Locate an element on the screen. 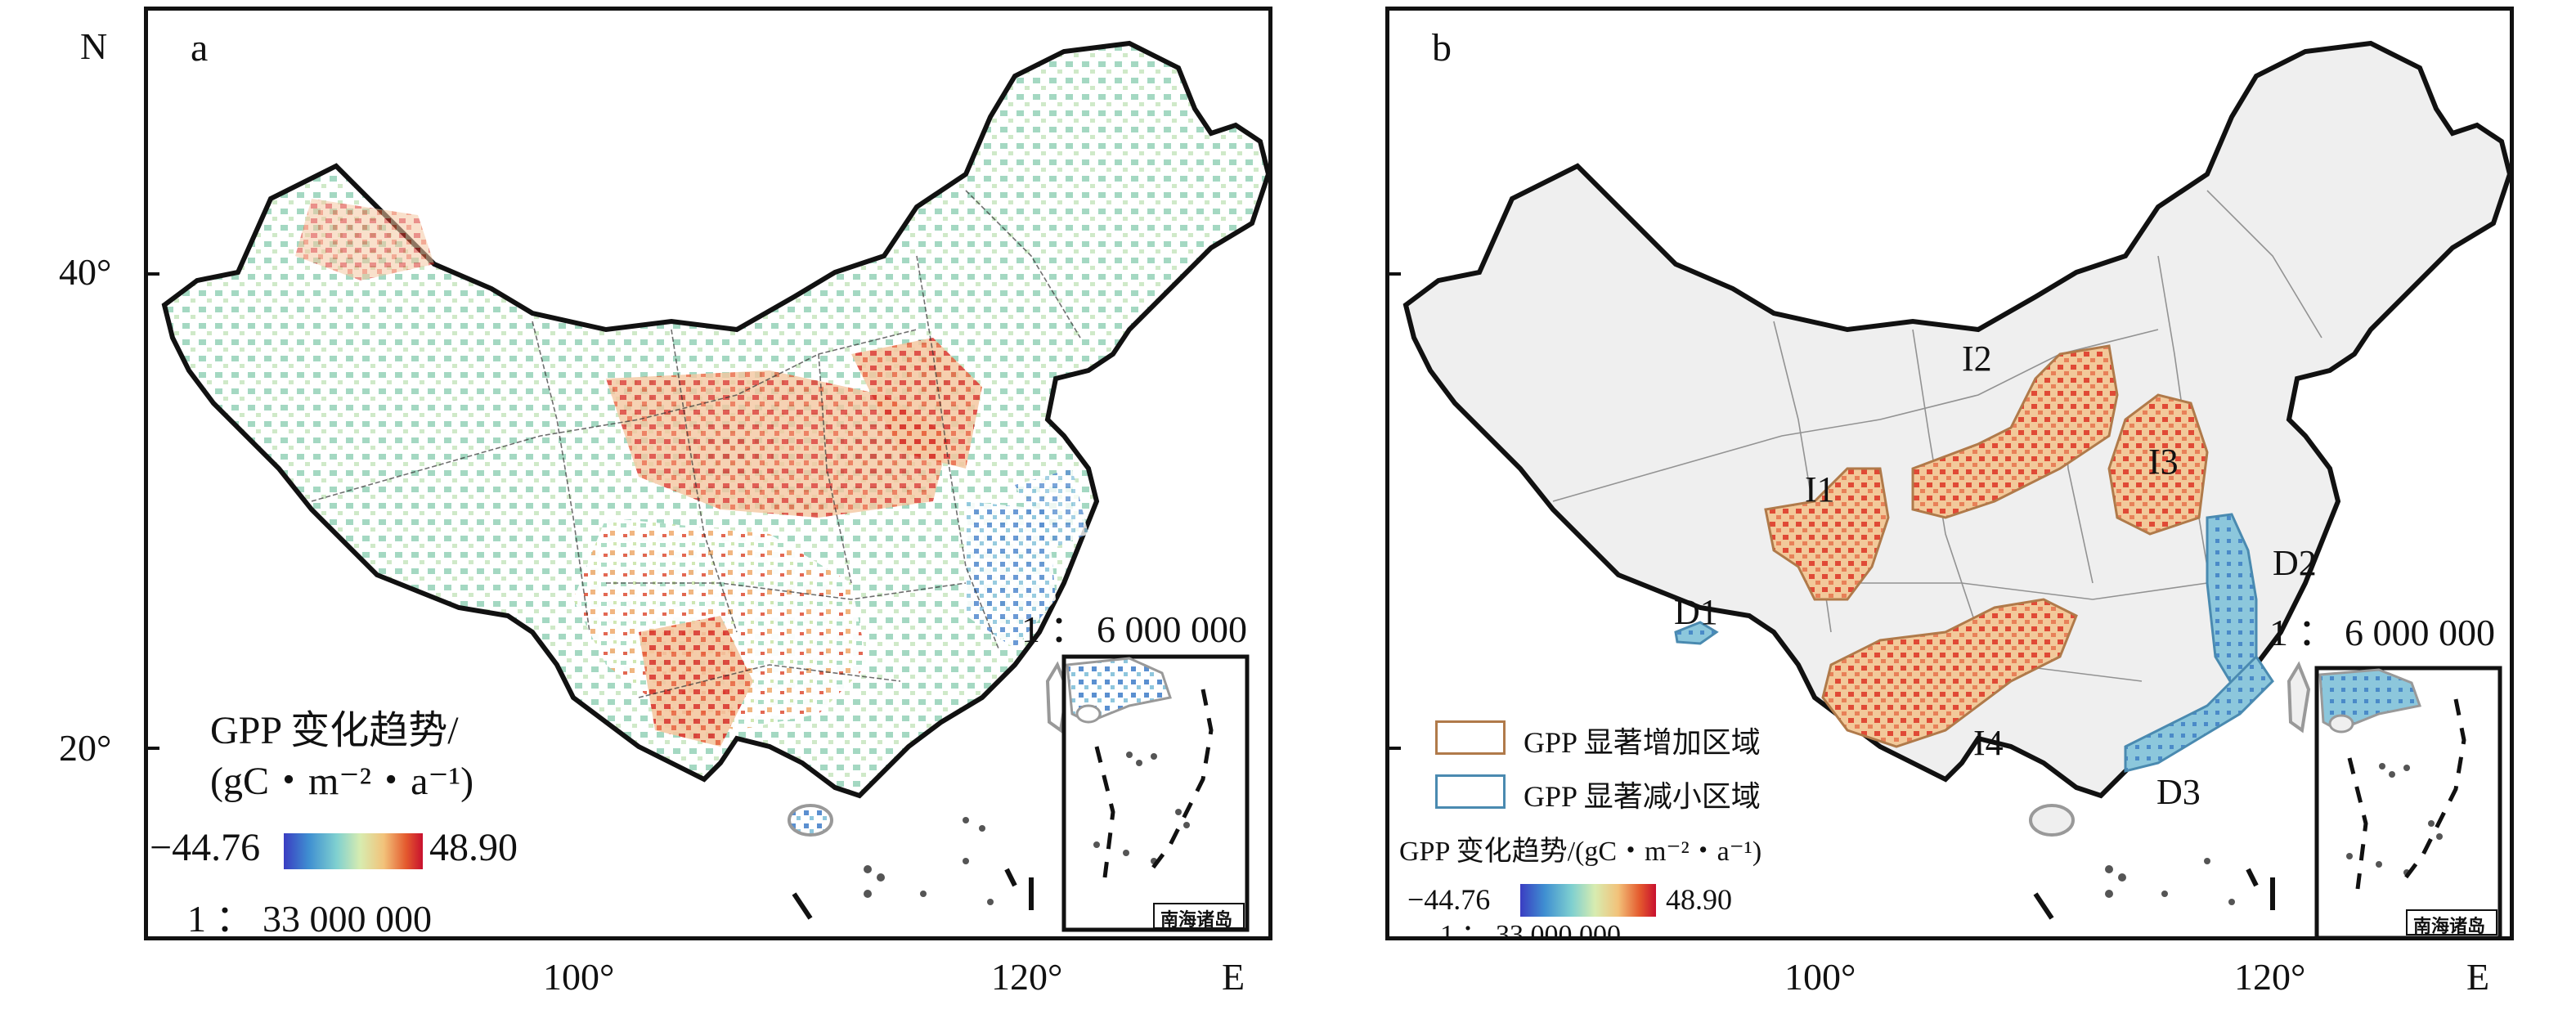 The image size is (2576, 1014). region-label-d1: D1 is located at coordinates (1696, 612).